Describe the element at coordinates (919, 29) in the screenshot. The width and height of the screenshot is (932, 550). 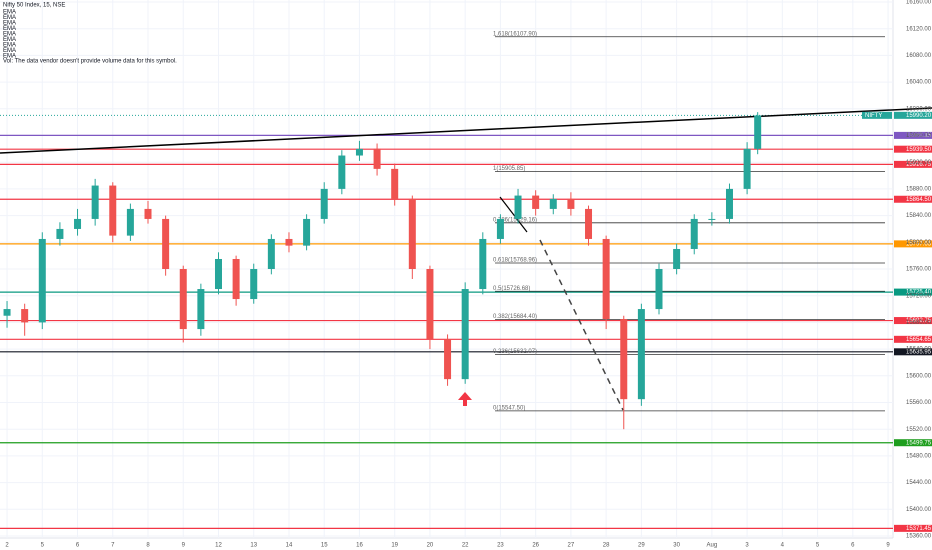
I see `y-tick-label: 16120.00` at that location.